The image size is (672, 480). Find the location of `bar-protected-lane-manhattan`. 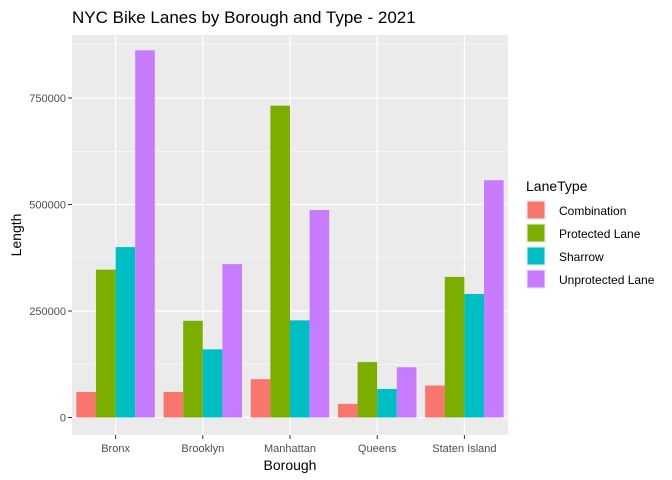

bar-protected-lane-manhattan is located at coordinates (280, 261).